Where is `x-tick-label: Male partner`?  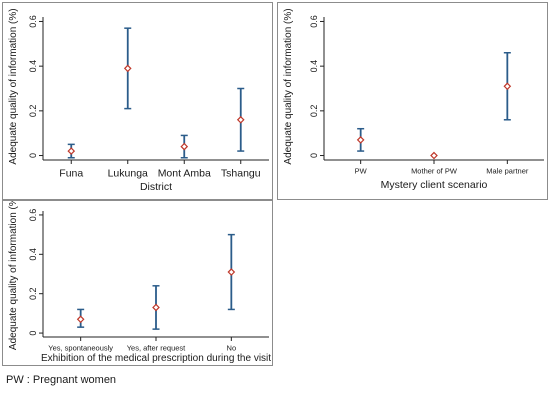 x-tick-label: Male partner is located at coordinates (507, 171).